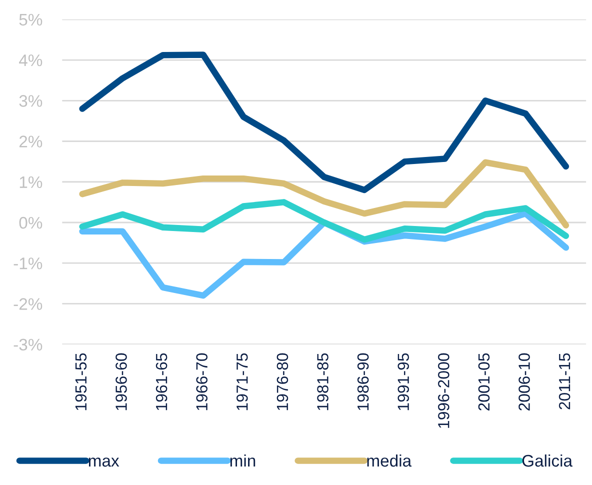 This screenshot has height=485, width=592. What do you see at coordinates (28, 264) in the screenshot?
I see `y-tick-label: -1%` at bounding box center [28, 264].